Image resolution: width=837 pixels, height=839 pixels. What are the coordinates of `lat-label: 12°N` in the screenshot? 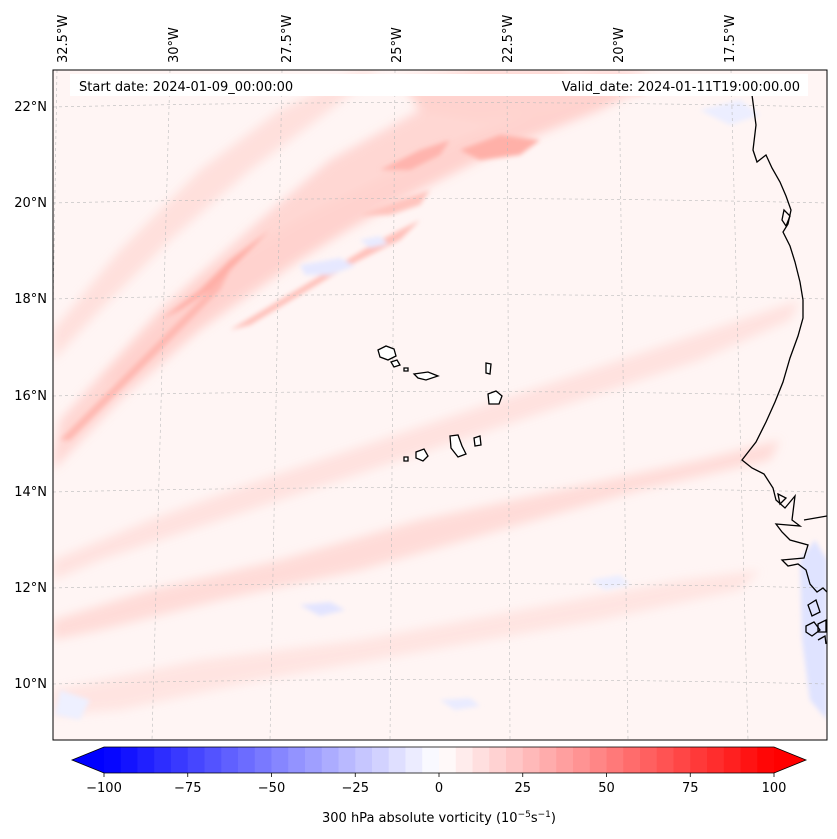 It's located at (30, 588).